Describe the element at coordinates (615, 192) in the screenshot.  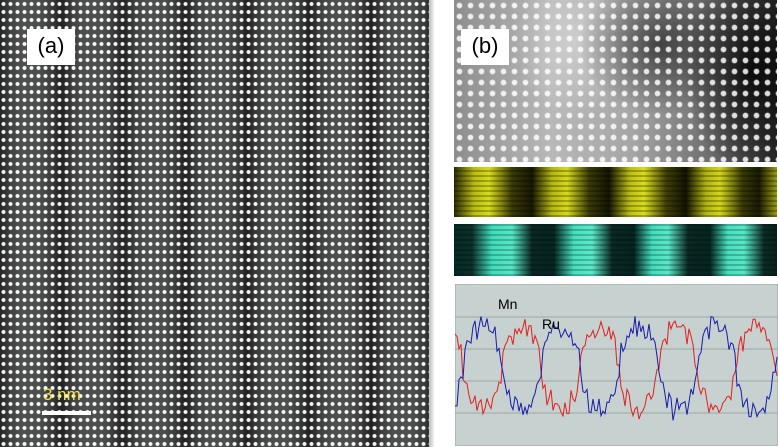
I see `mn-elemental-map` at that location.